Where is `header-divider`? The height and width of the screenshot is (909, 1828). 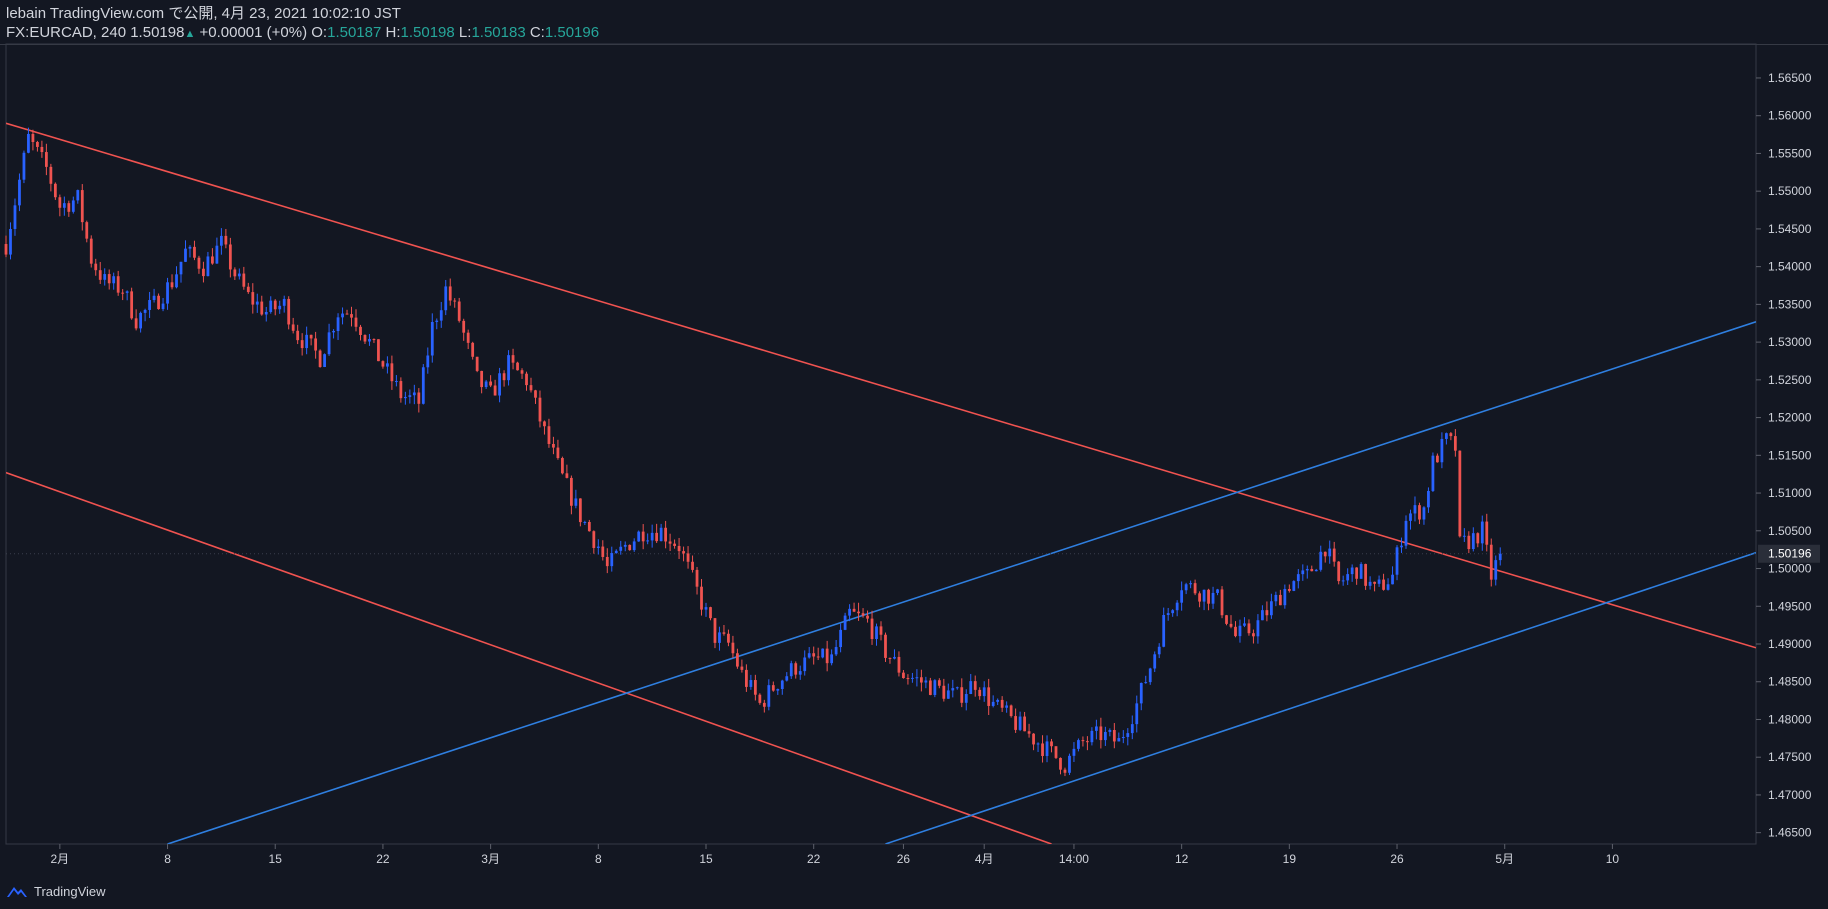 header-divider is located at coordinates (914, 44).